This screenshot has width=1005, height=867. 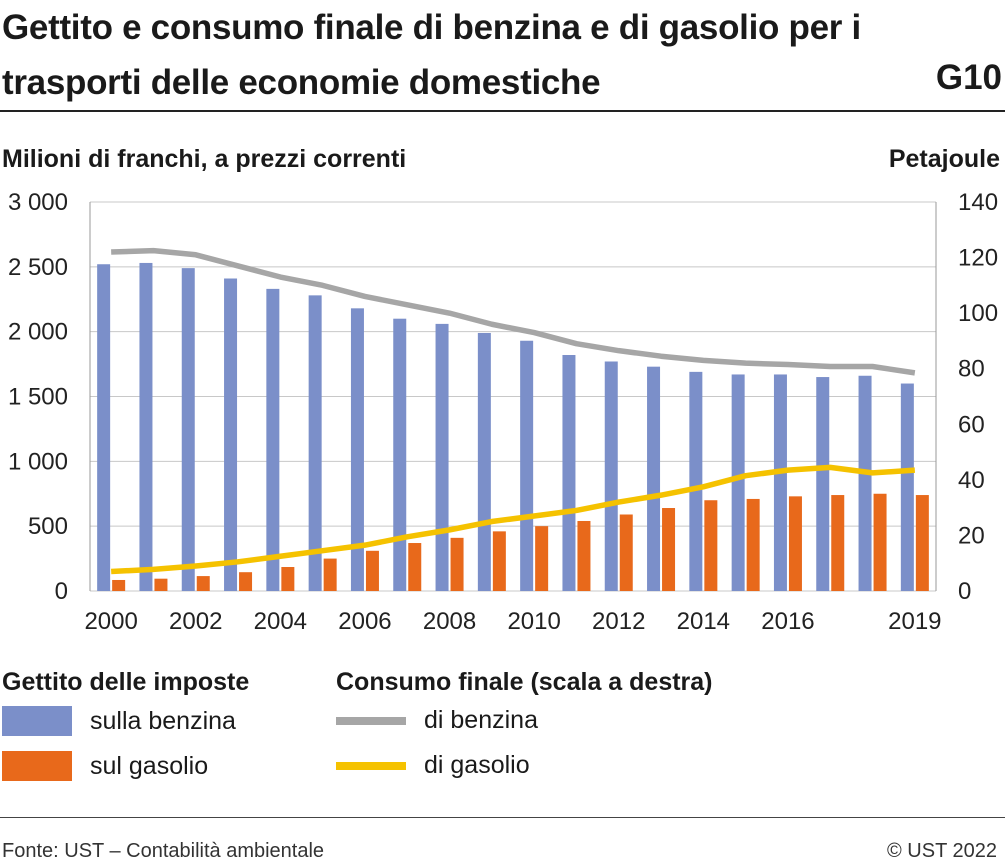 I want to click on legend-swatch-gasolio-line, so click(x=371, y=765).